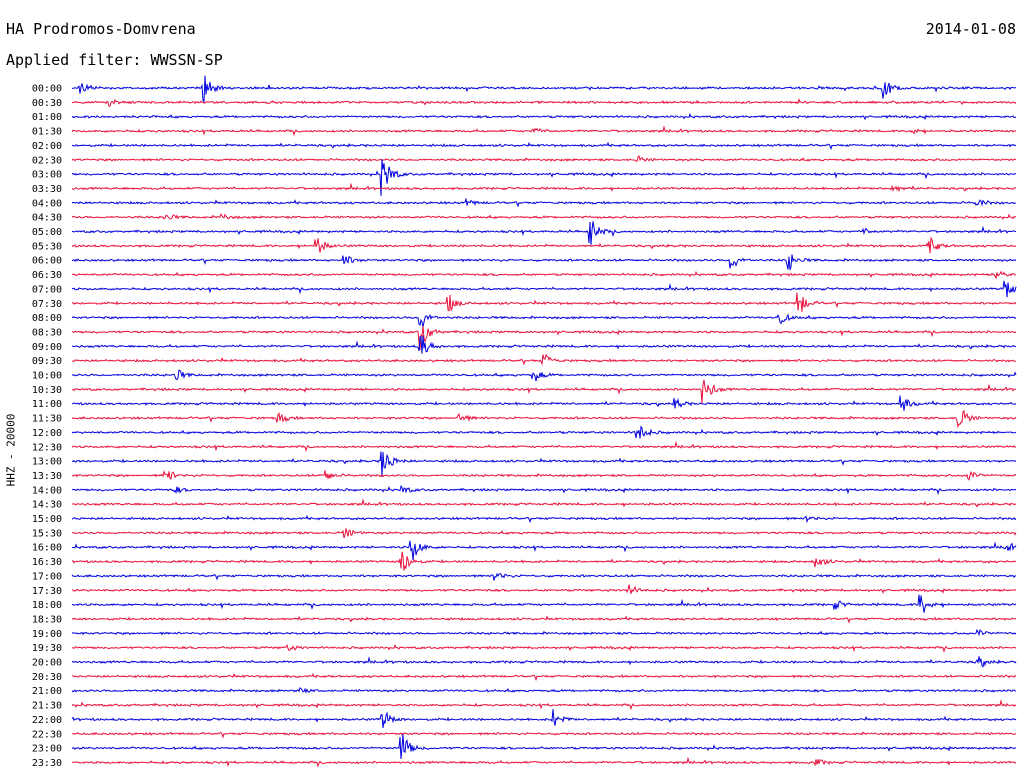  What do you see at coordinates (47, 548) in the screenshot?
I see `row-time-label: 16:00` at bounding box center [47, 548].